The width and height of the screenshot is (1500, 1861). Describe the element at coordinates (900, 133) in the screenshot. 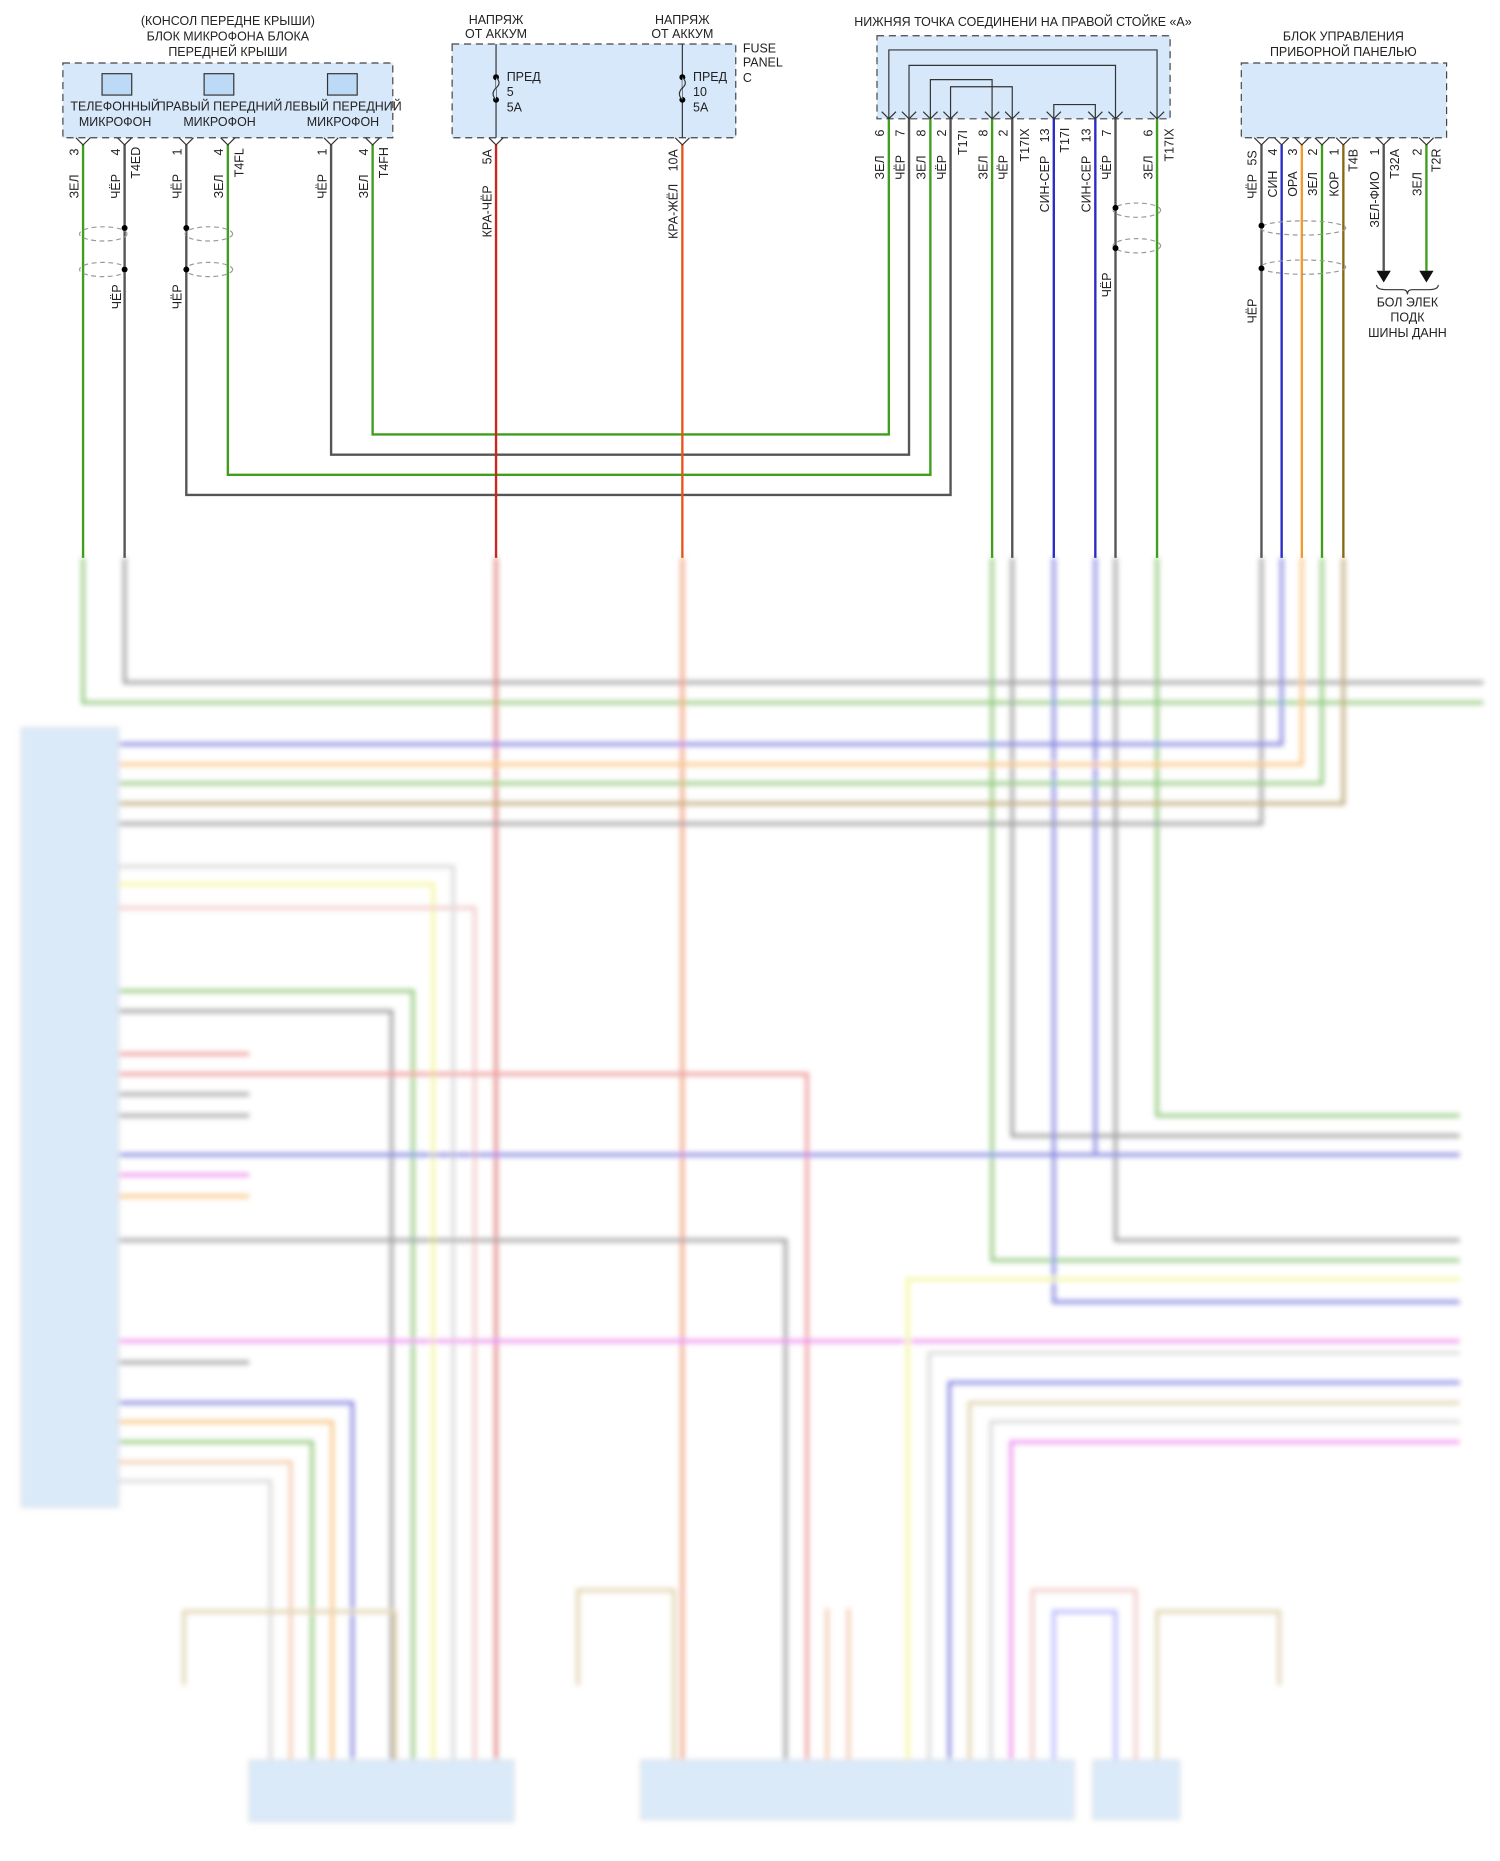

I see `pin-number: 7` at that location.